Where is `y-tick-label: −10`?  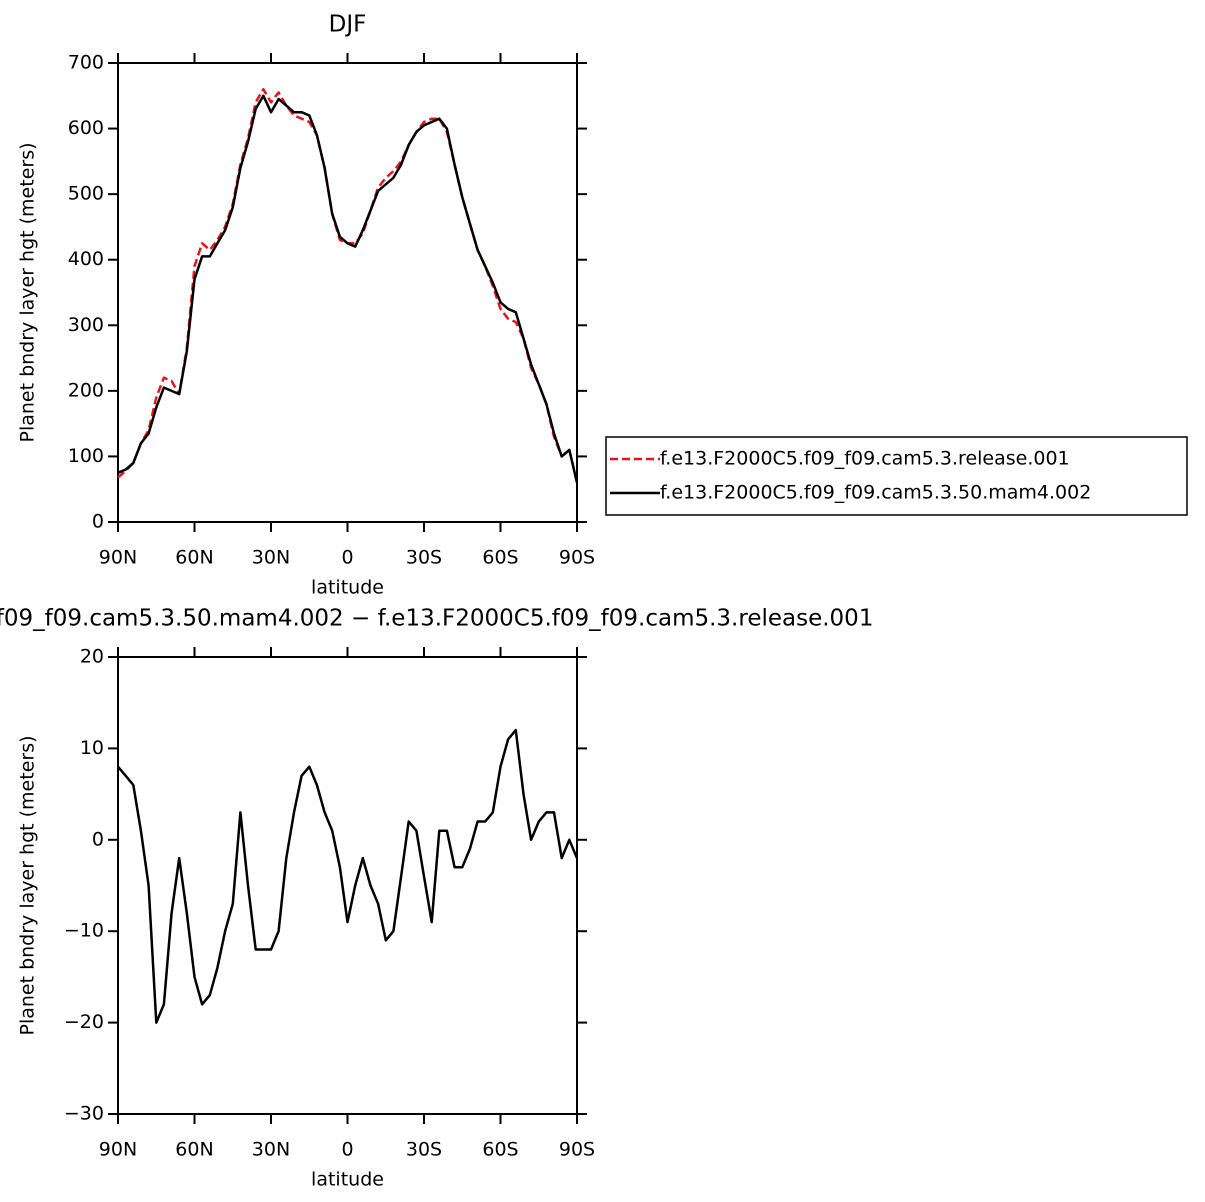
y-tick-label: −10 is located at coordinates (84, 931).